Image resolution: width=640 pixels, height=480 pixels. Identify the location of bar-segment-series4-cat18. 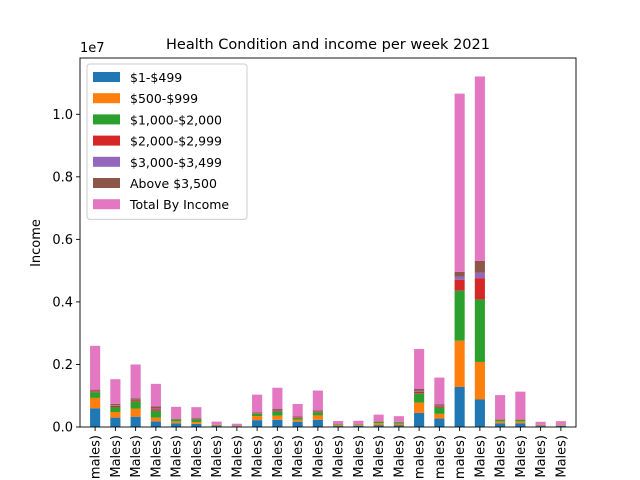
(459, 278).